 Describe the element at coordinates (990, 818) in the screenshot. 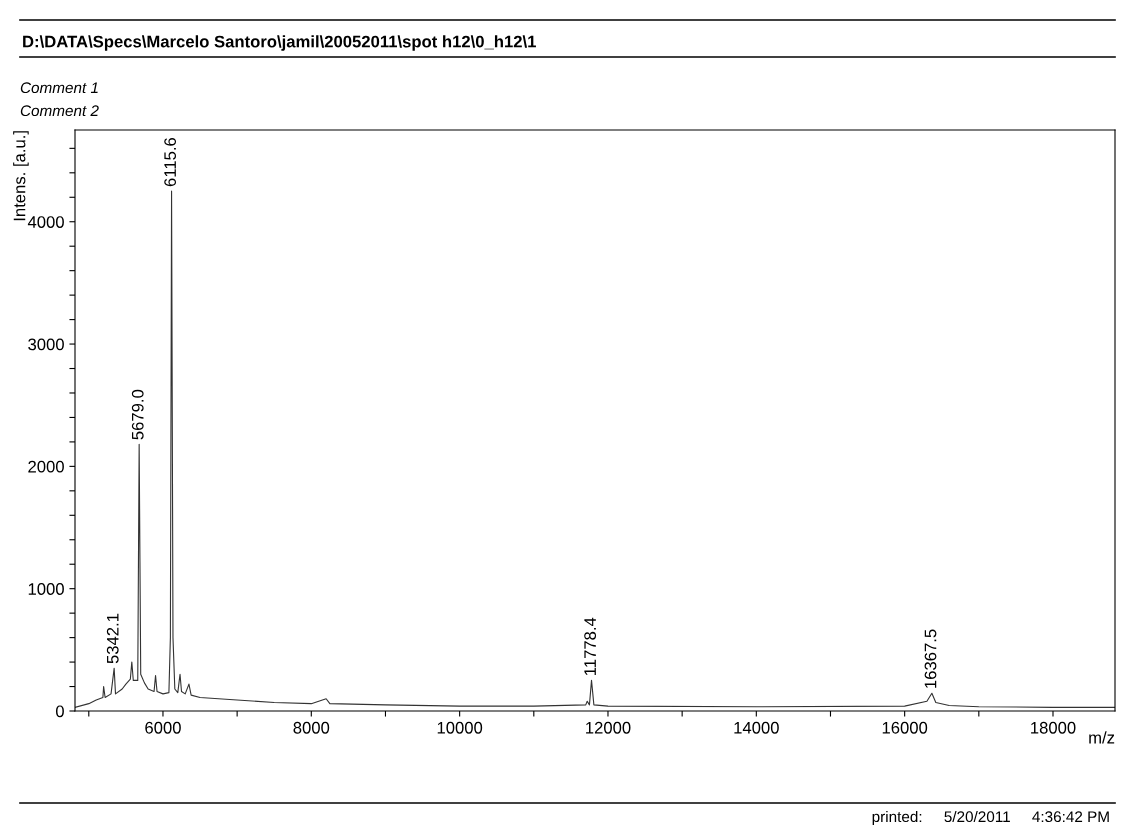

I see `text: printed: 5/20/2011 4:36:42 PM` at that location.